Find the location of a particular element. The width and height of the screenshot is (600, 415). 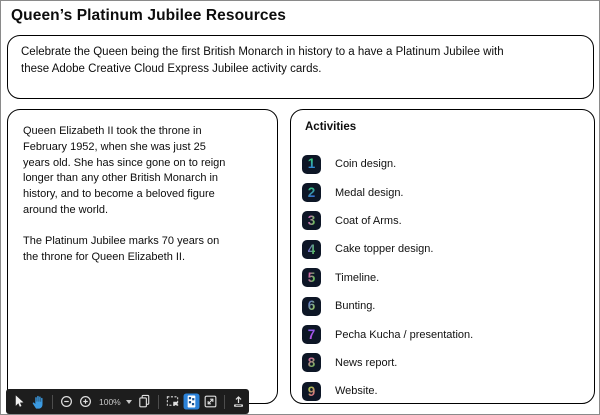

activity-number: 1 is located at coordinates (311, 164).